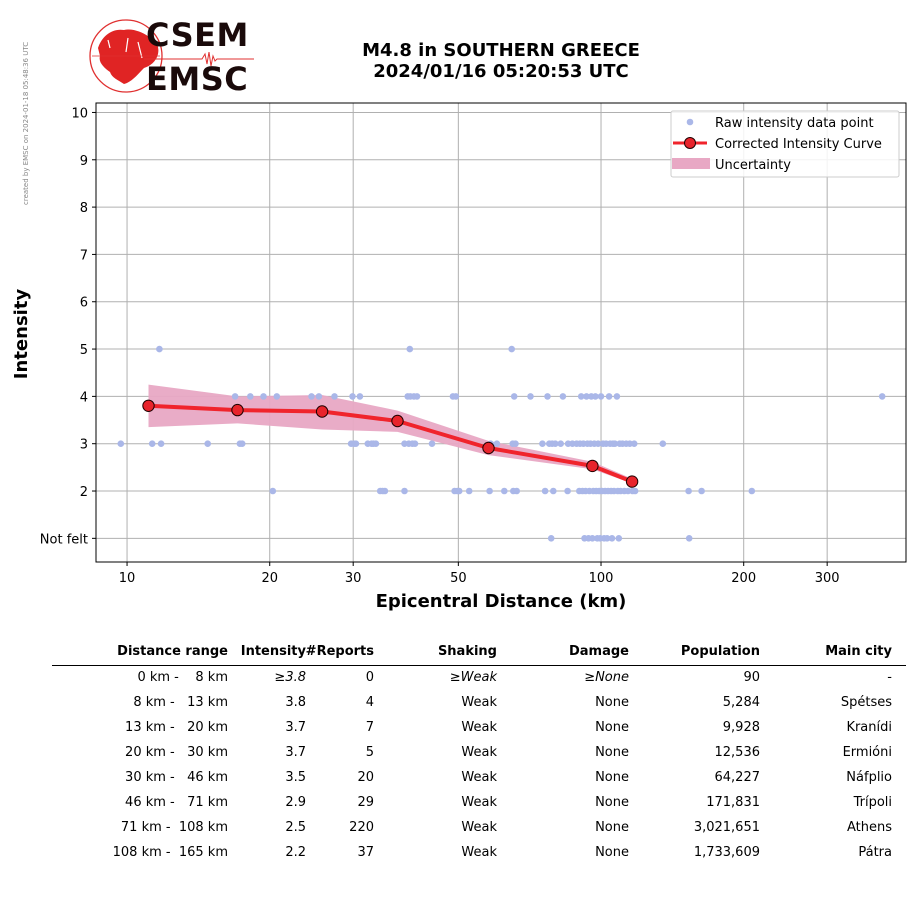 This screenshot has height=905, width=915. Describe the element at coordinates (369, 727) in the screenshot. I see `table-cell: 7` at that location.